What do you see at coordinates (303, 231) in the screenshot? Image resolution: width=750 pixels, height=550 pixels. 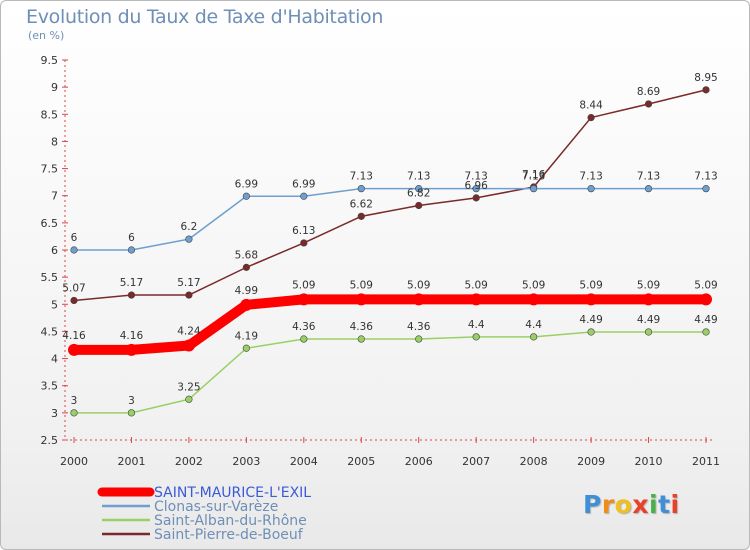 I see `data-label: 6.13` at bounding box center [303, 231].